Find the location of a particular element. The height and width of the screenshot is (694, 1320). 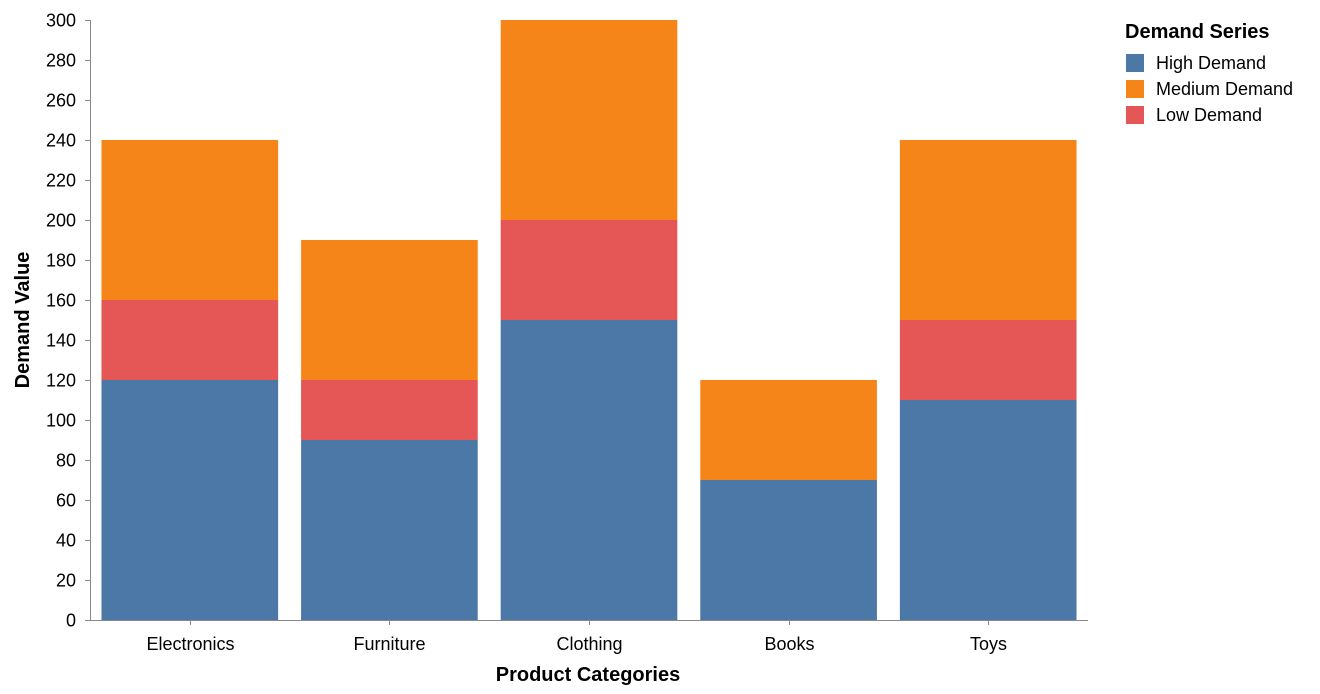

legend-swatch-medium-demand is located at coordinates (1135, 89).